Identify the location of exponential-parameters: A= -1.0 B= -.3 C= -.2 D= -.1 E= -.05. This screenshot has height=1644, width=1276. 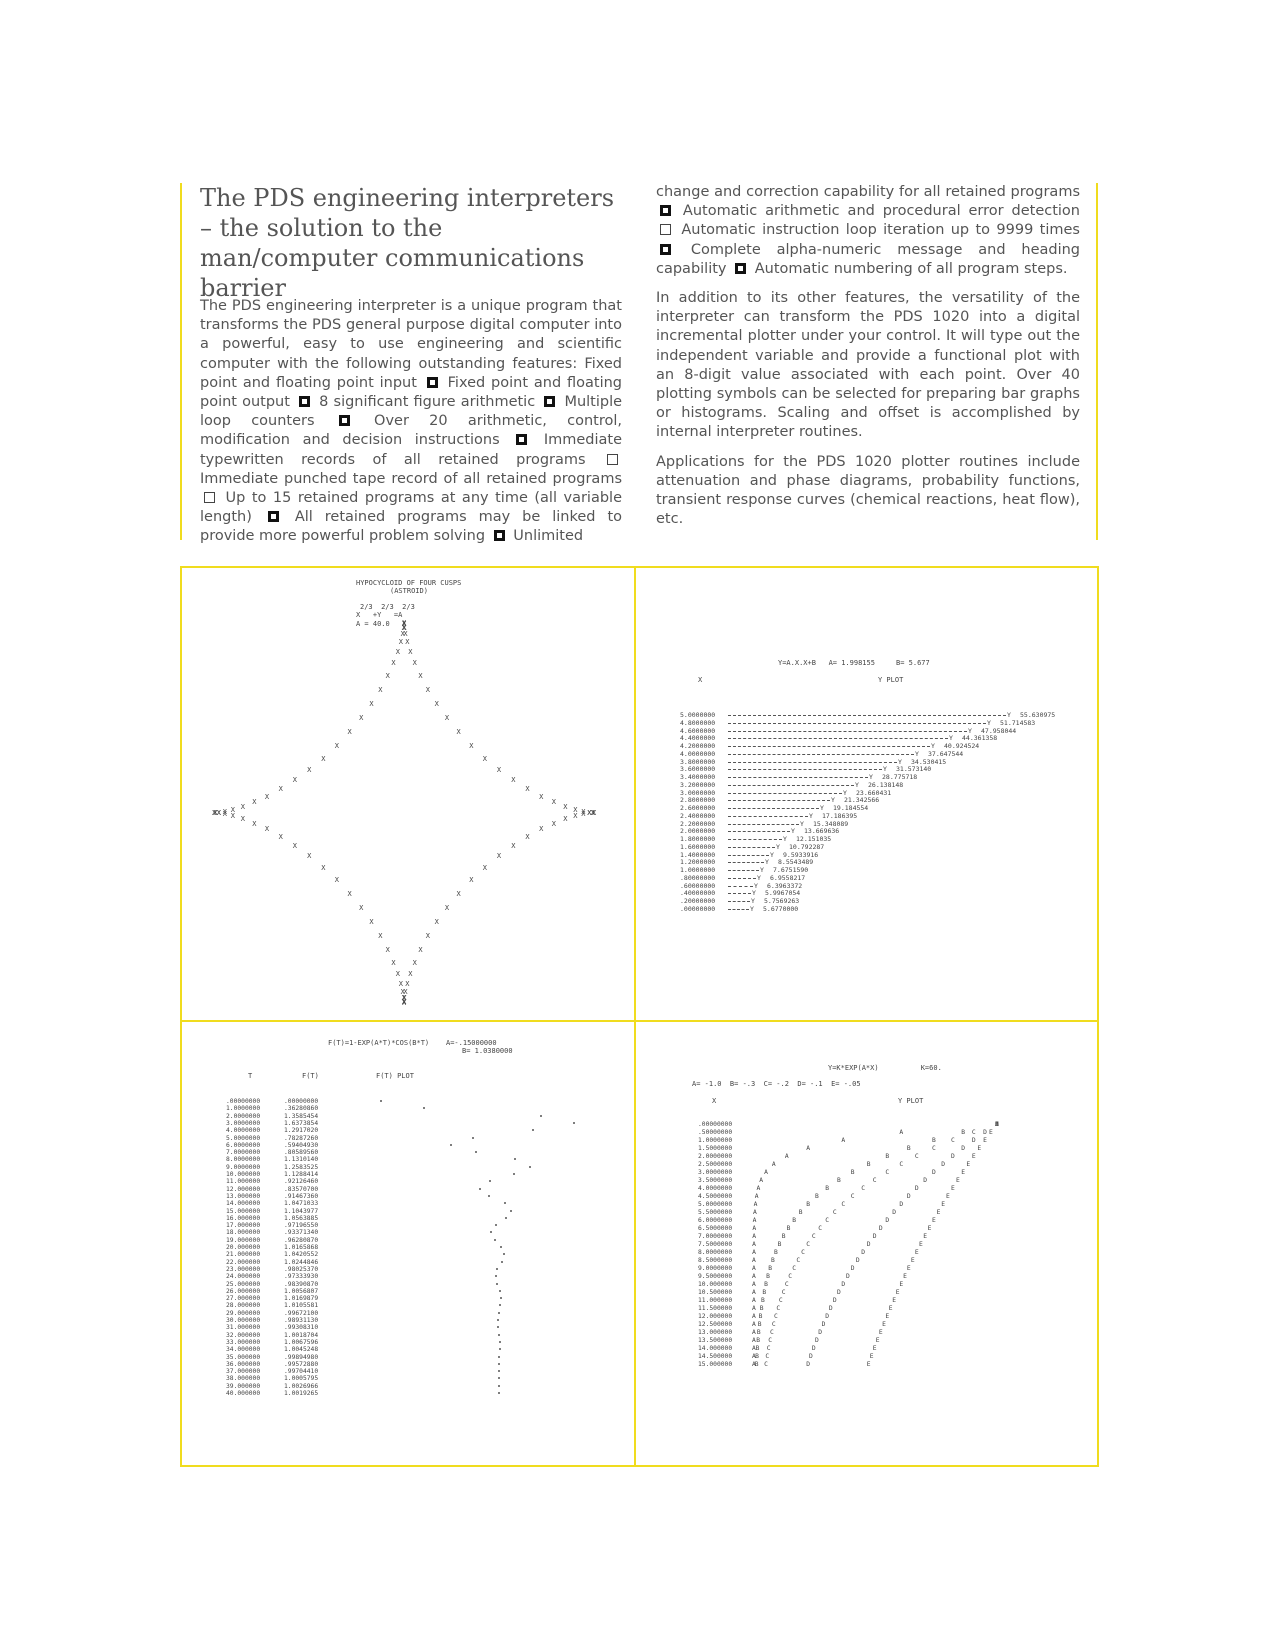
(776, 1084).